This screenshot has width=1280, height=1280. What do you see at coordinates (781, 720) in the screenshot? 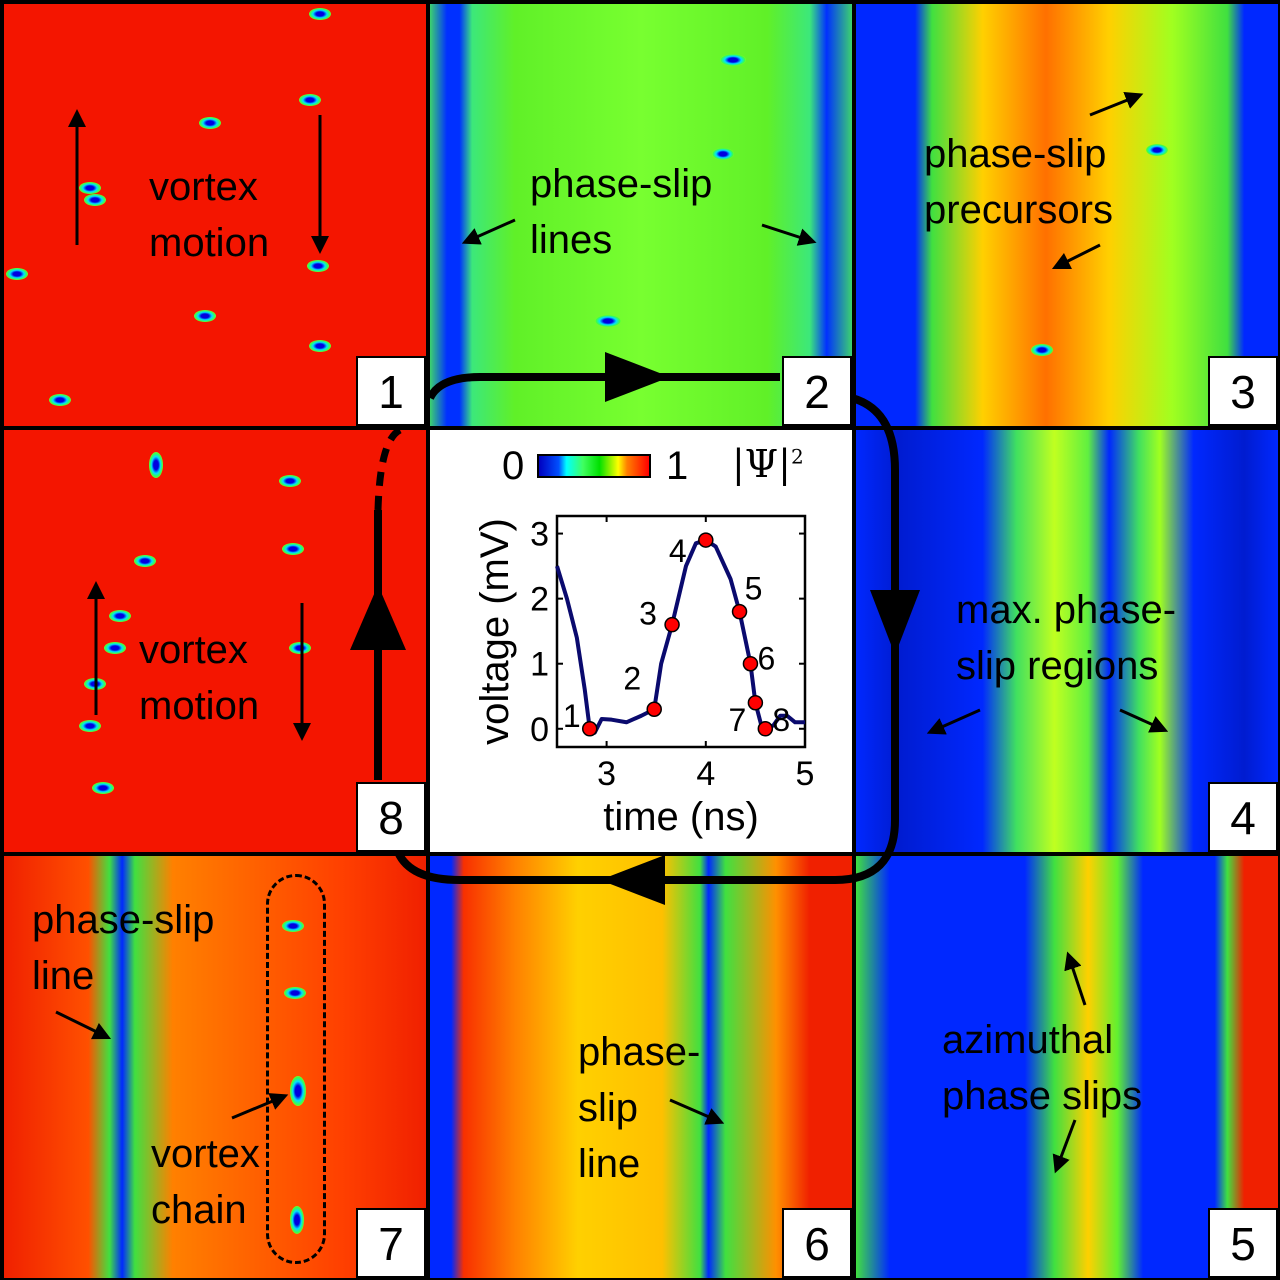
I see `state-marker-label: 8` at bounding box center [781, 720].